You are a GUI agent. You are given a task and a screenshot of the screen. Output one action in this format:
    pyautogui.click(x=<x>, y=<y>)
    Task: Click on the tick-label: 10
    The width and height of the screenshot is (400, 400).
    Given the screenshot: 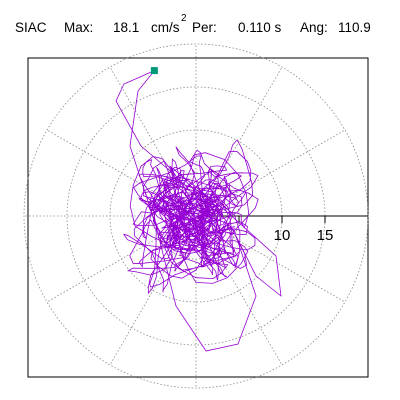 What is the action you would take?
    pyautogui.click(x=282, y=235)
    